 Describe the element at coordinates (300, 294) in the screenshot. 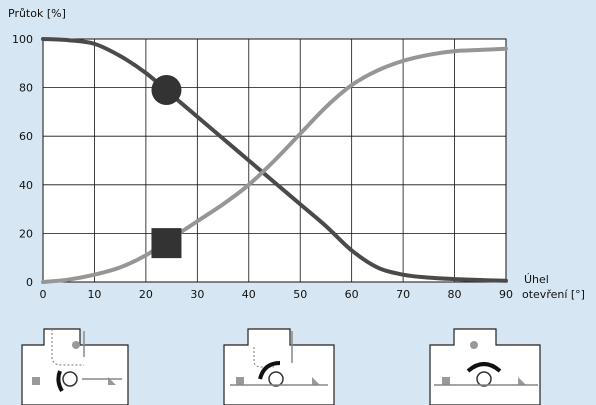

I see `x-tick-label: 50` at that location.